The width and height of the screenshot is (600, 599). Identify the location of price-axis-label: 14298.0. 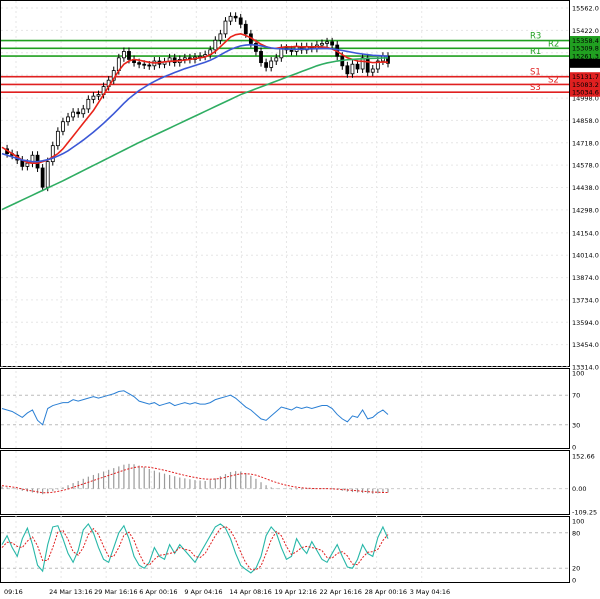
(585, 210).